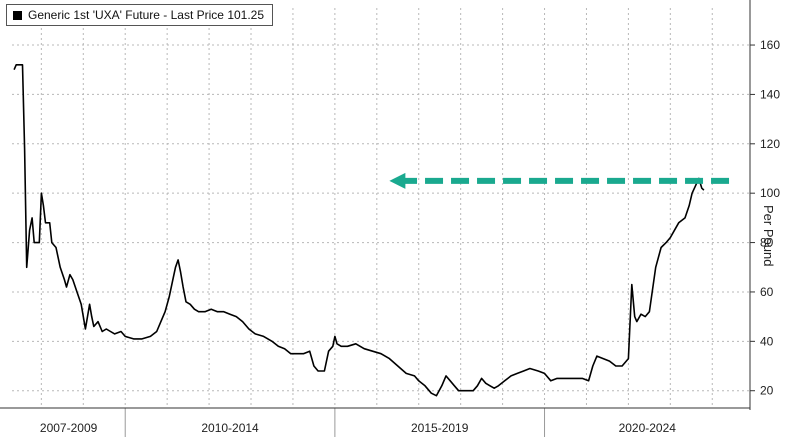  Describe the element at coordinates (440, 428) in the screenshot. I see `x-tick-label: 2015-2019` at that location.